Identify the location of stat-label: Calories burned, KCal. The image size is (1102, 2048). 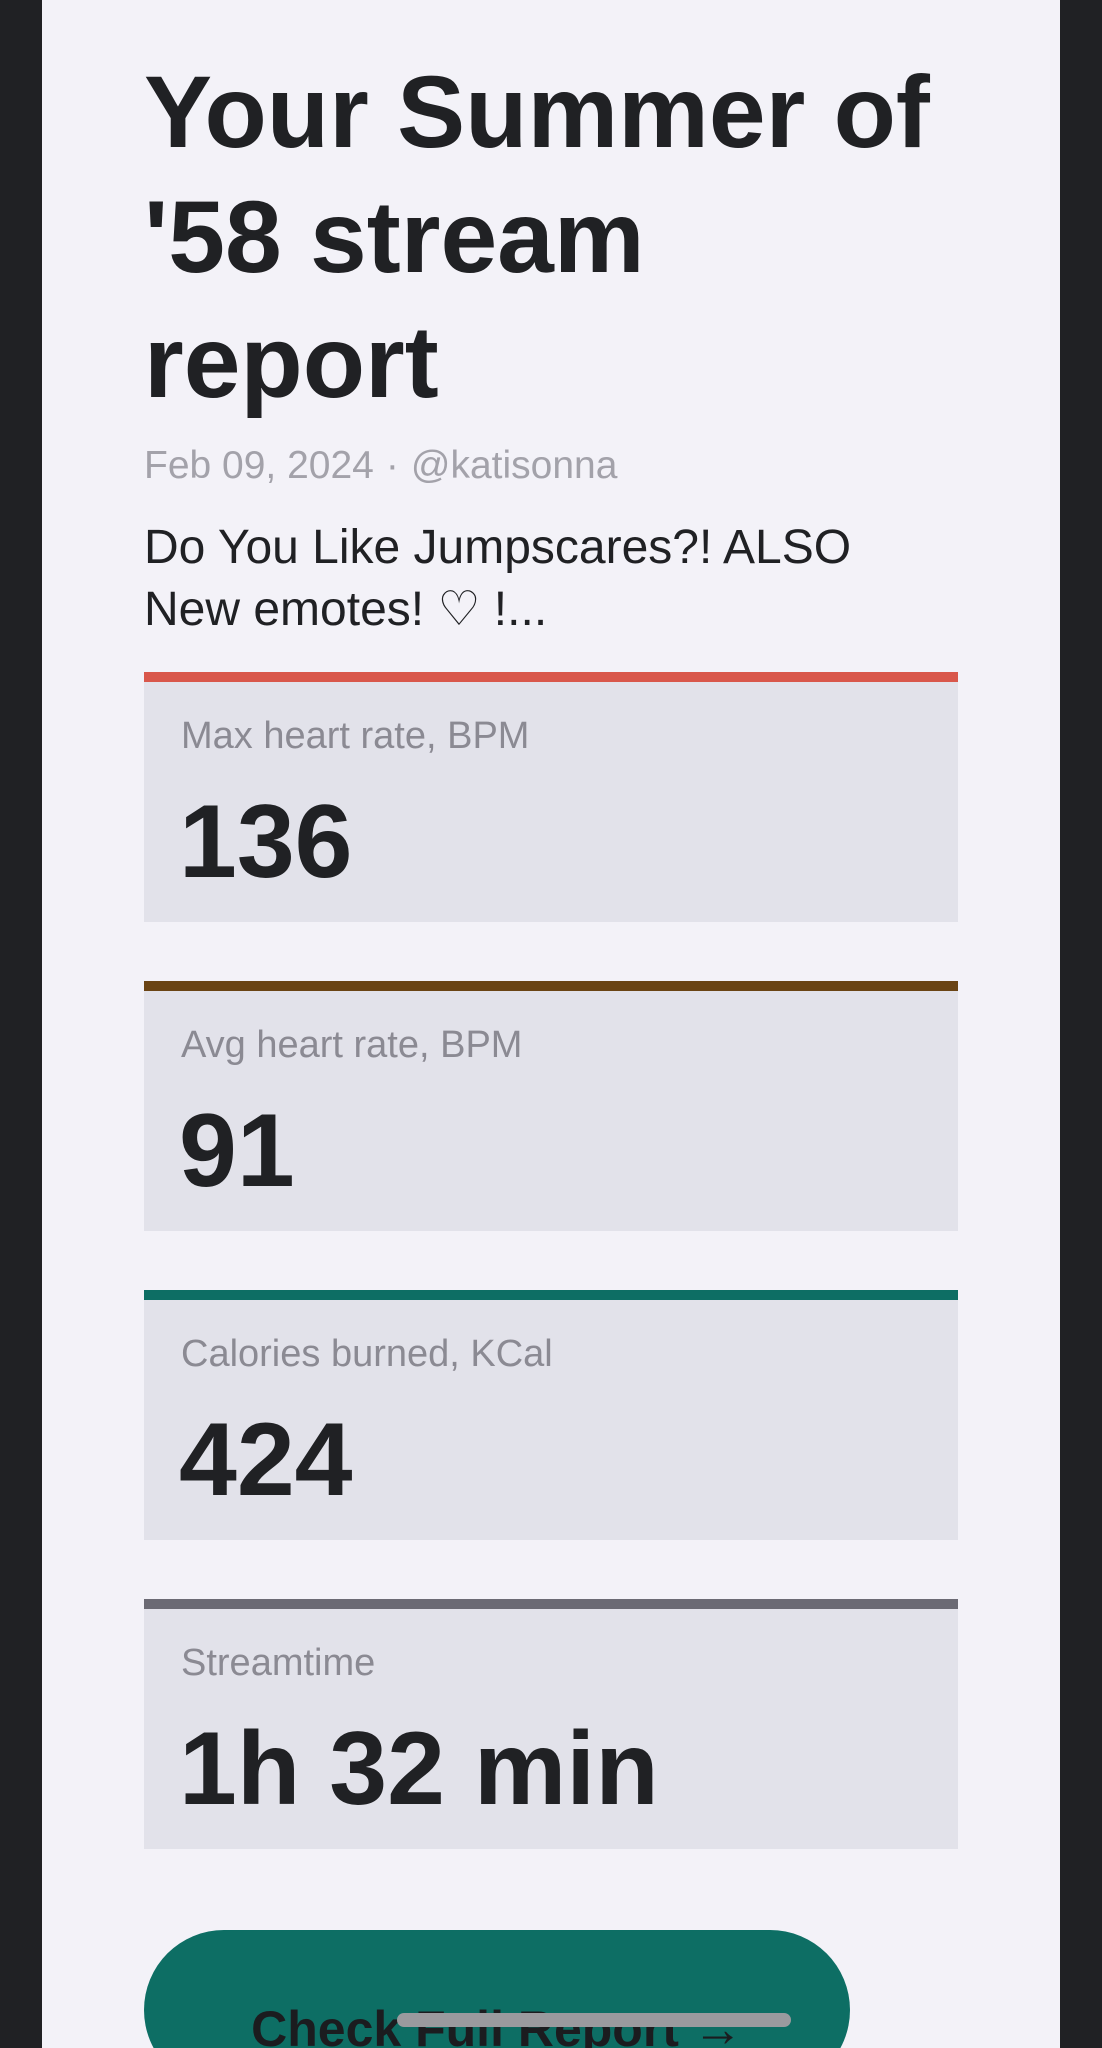
(367, 1354).